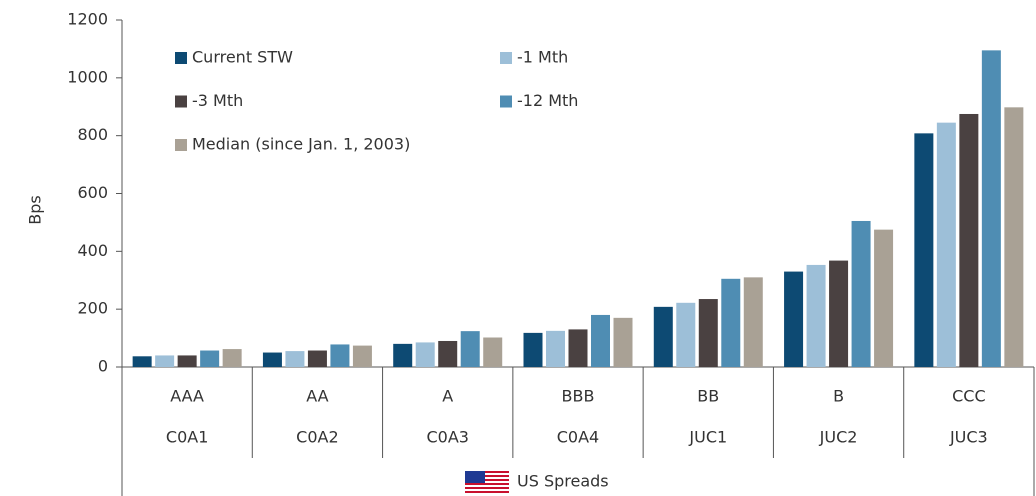 This screenshot has height=496, width=1036. Describe the element at coordinates (187, 396) in the screenshot. I see `x-tick-label: AAA` at that location.